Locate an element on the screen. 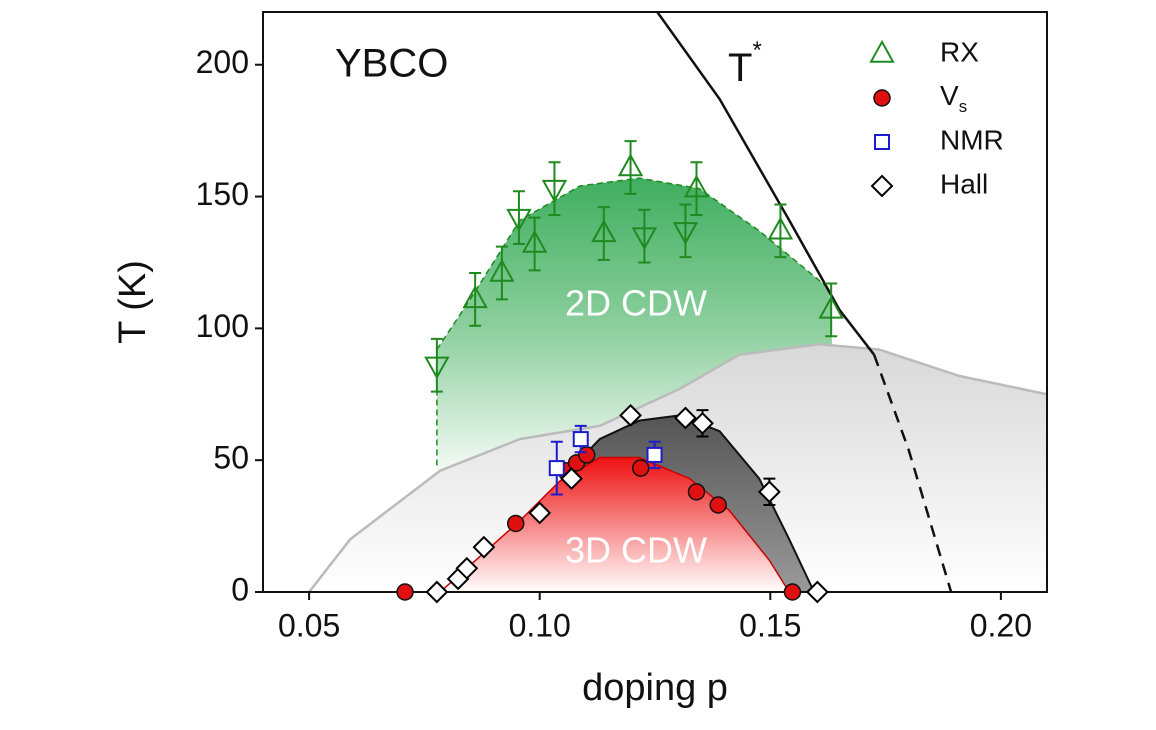 Image resolution: width=1156 pixels, height=730 pixels. legend-label: Vs is located at coordinates (953, 98).